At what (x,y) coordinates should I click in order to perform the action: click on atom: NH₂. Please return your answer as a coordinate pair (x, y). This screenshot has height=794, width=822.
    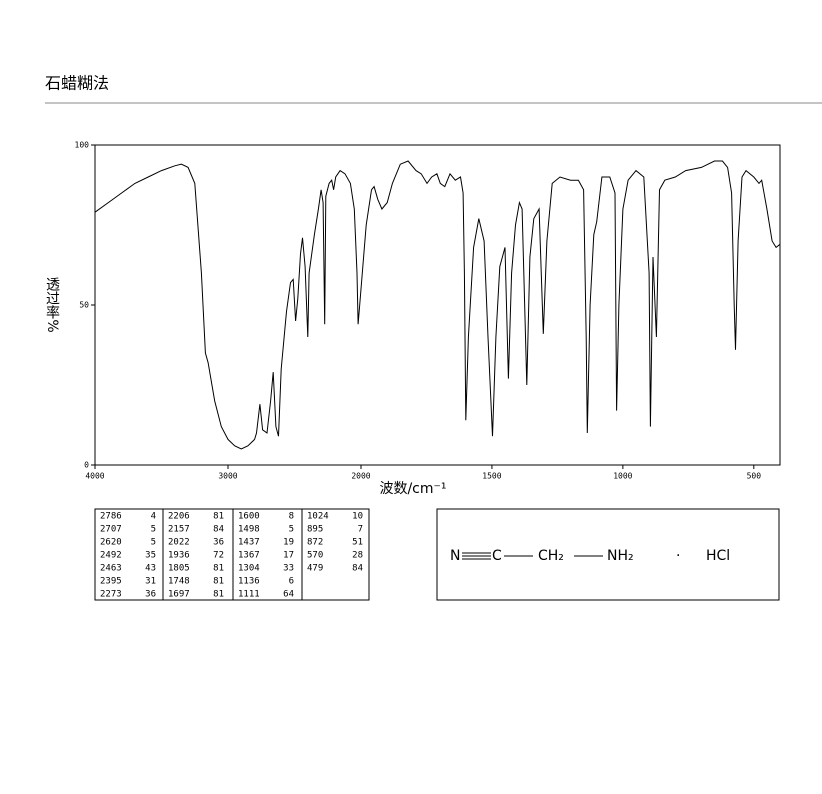
    Looking at the image, I should click on (620, 556).